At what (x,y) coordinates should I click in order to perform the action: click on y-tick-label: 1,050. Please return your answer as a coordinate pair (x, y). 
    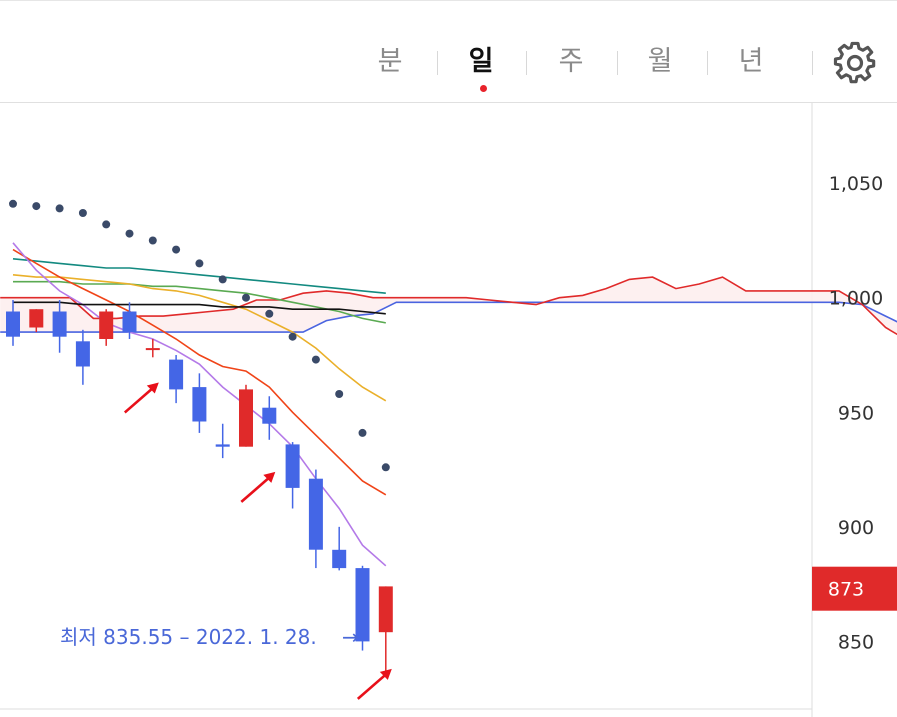
    Looking at the image, I should click on (856, 184).